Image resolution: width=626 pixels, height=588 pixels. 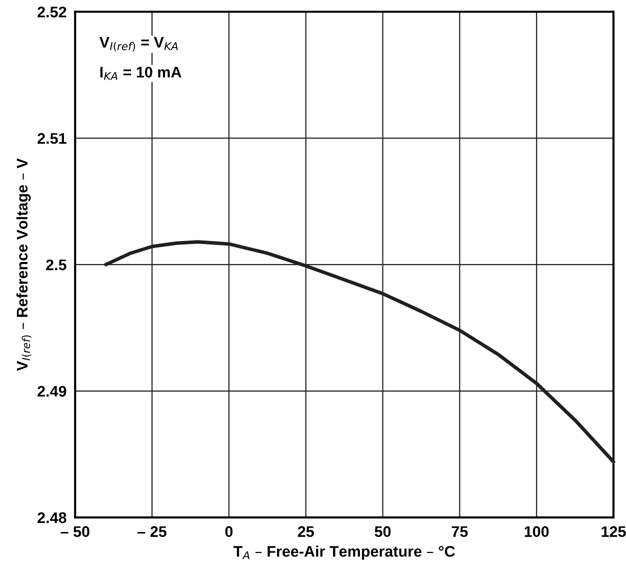 What do you see at coordinates (52, 12) in the screenshot?
I see `y-tick-label: 2.52` at bounding box center [52, 12].